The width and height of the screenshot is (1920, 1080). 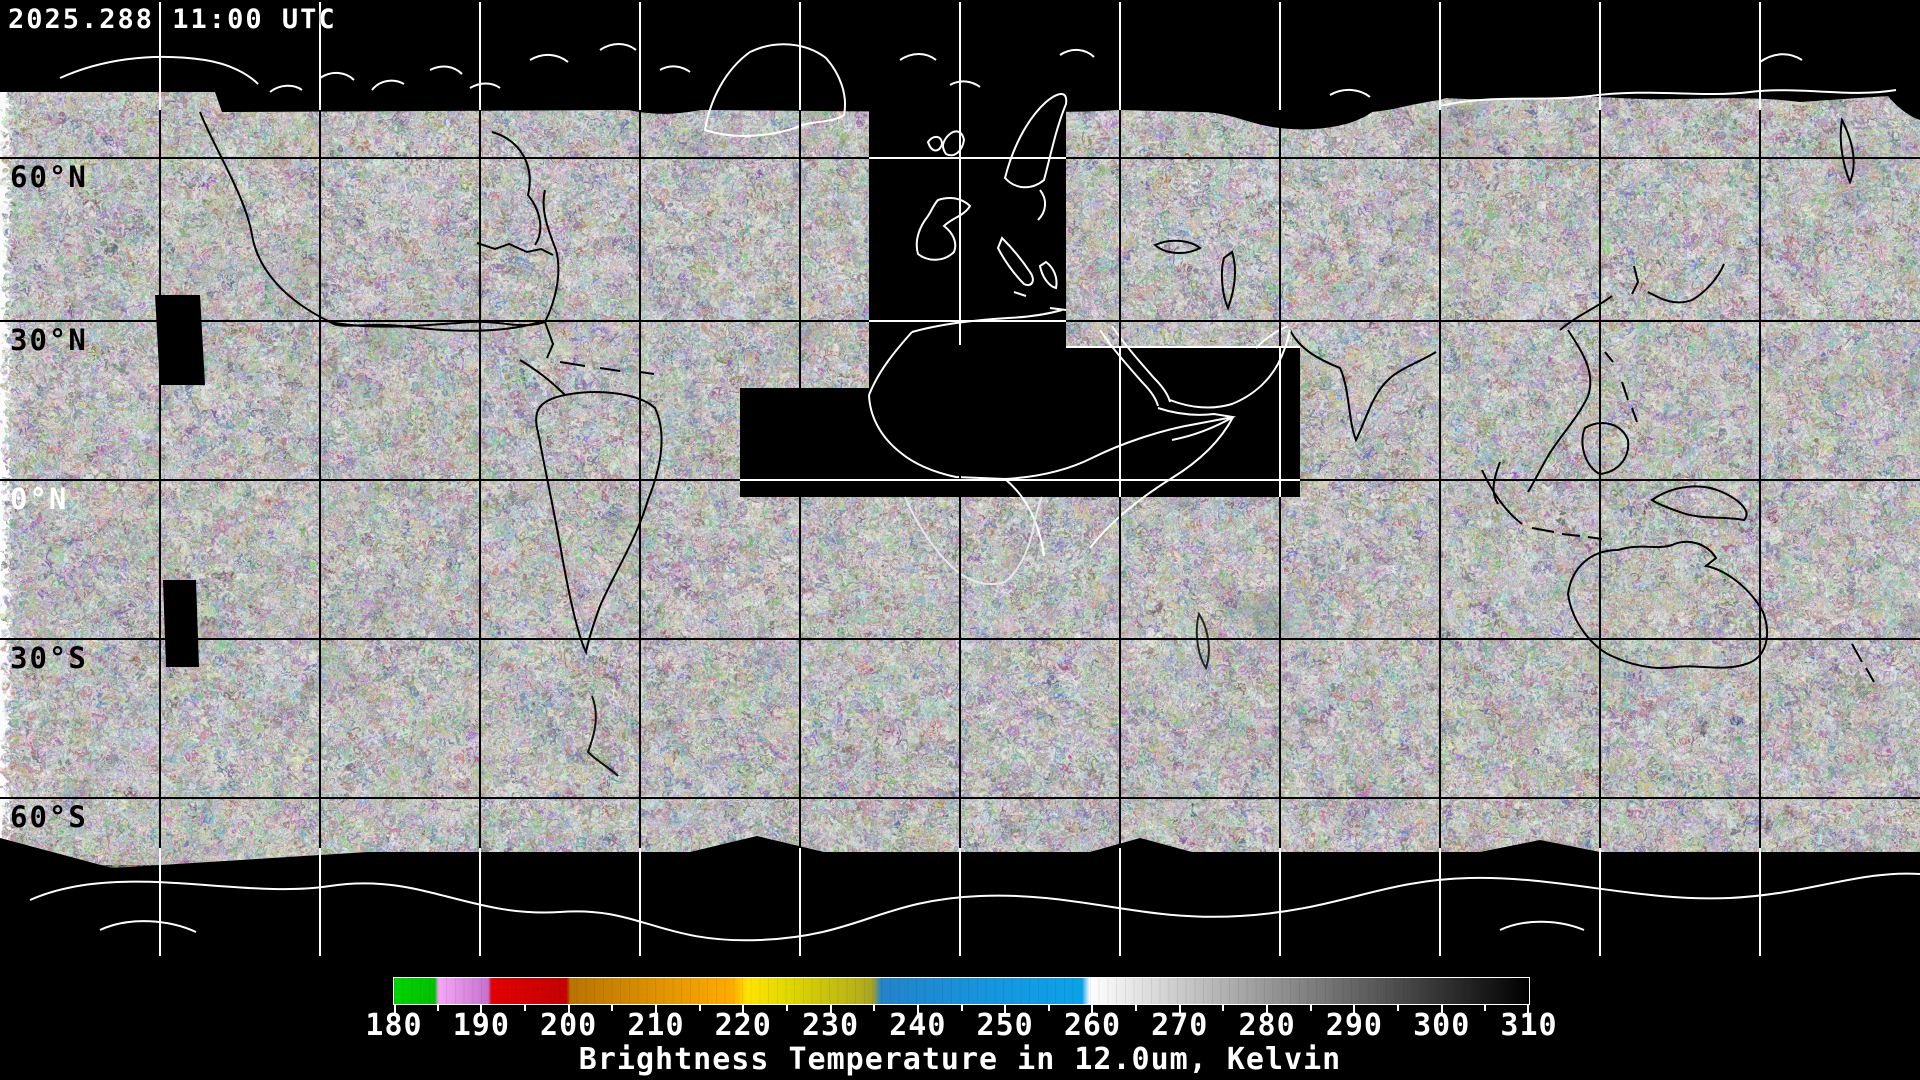 What do you see at coordinates (1442, 1025) in the screenshot?
I see `colorbar-tick-label: 300` at bounding box center [1442, 1025].